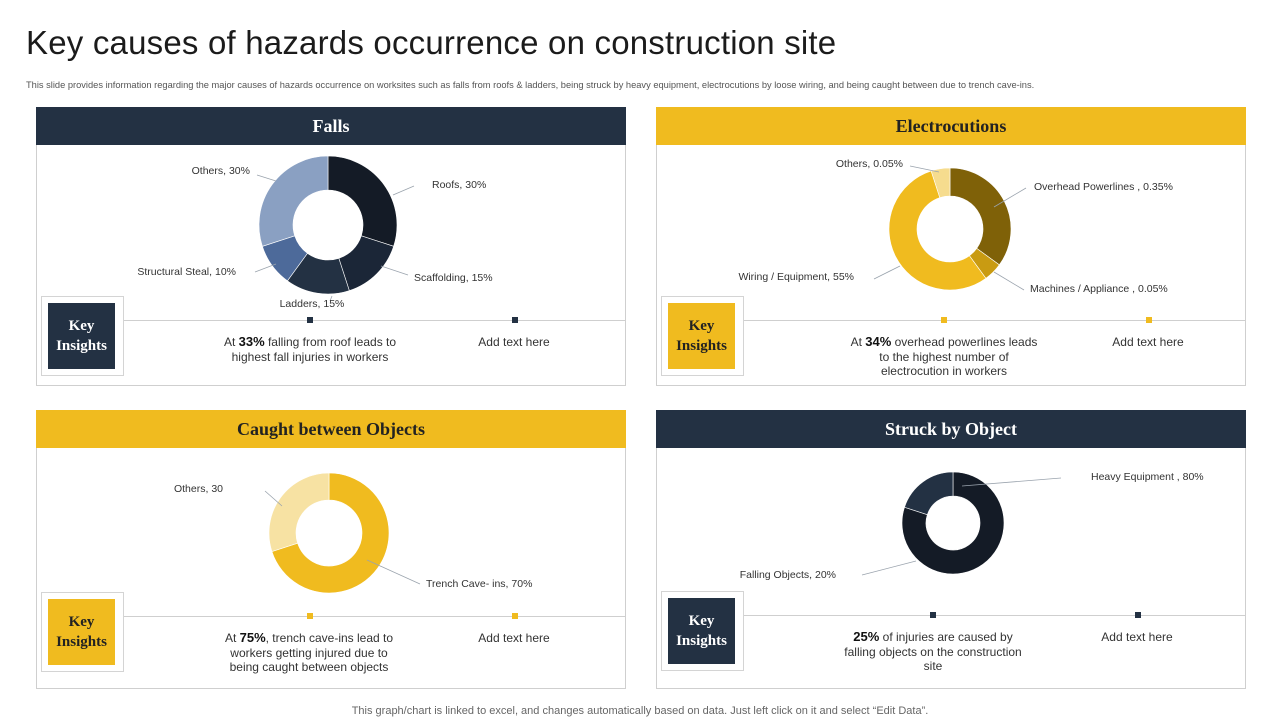 This screenshot has width=1280, height=720. What do you see at coordinates (1099, 289) in the screenshot?
I see `data-label: Machines / Appliance , 0.05%` at bounding box center [1099, 289].